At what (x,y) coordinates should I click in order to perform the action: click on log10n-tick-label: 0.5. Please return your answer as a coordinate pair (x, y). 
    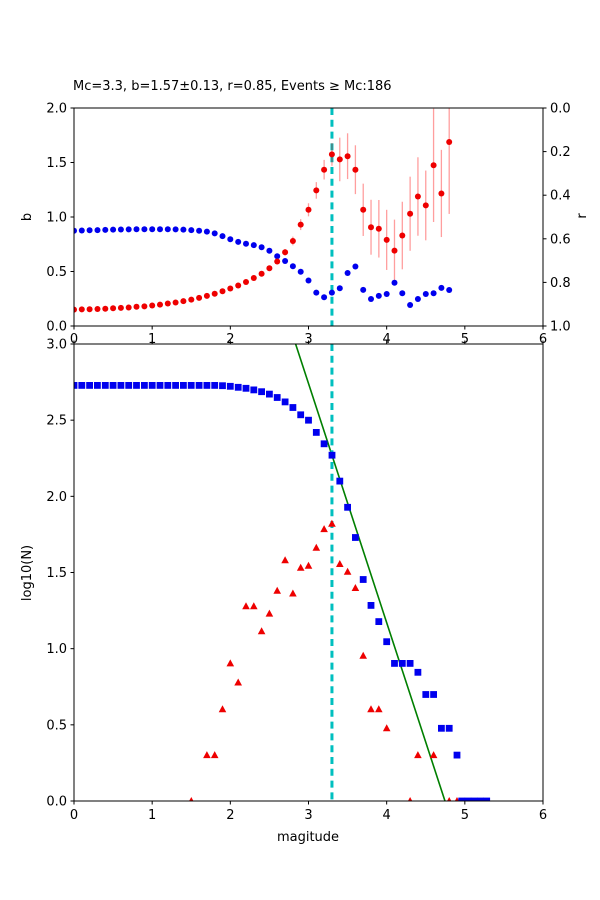
    Looking at the image, I should click on (56, 725).